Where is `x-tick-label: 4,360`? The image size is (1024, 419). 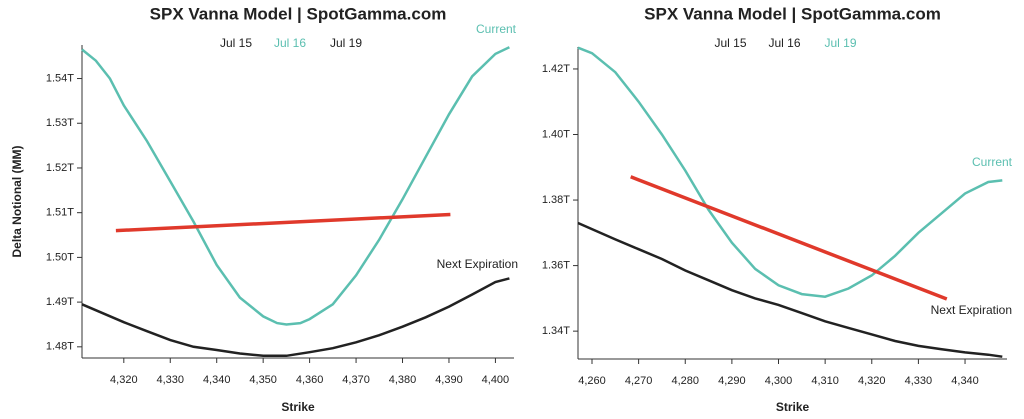 x-tick-label: 4,360 is located at coordinates (310, 380).